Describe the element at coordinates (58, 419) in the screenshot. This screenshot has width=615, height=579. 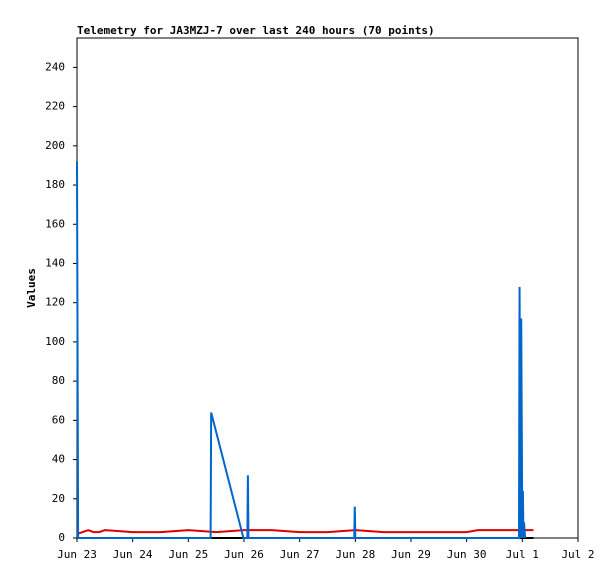
I see `y-tick-label: 60` at that location.